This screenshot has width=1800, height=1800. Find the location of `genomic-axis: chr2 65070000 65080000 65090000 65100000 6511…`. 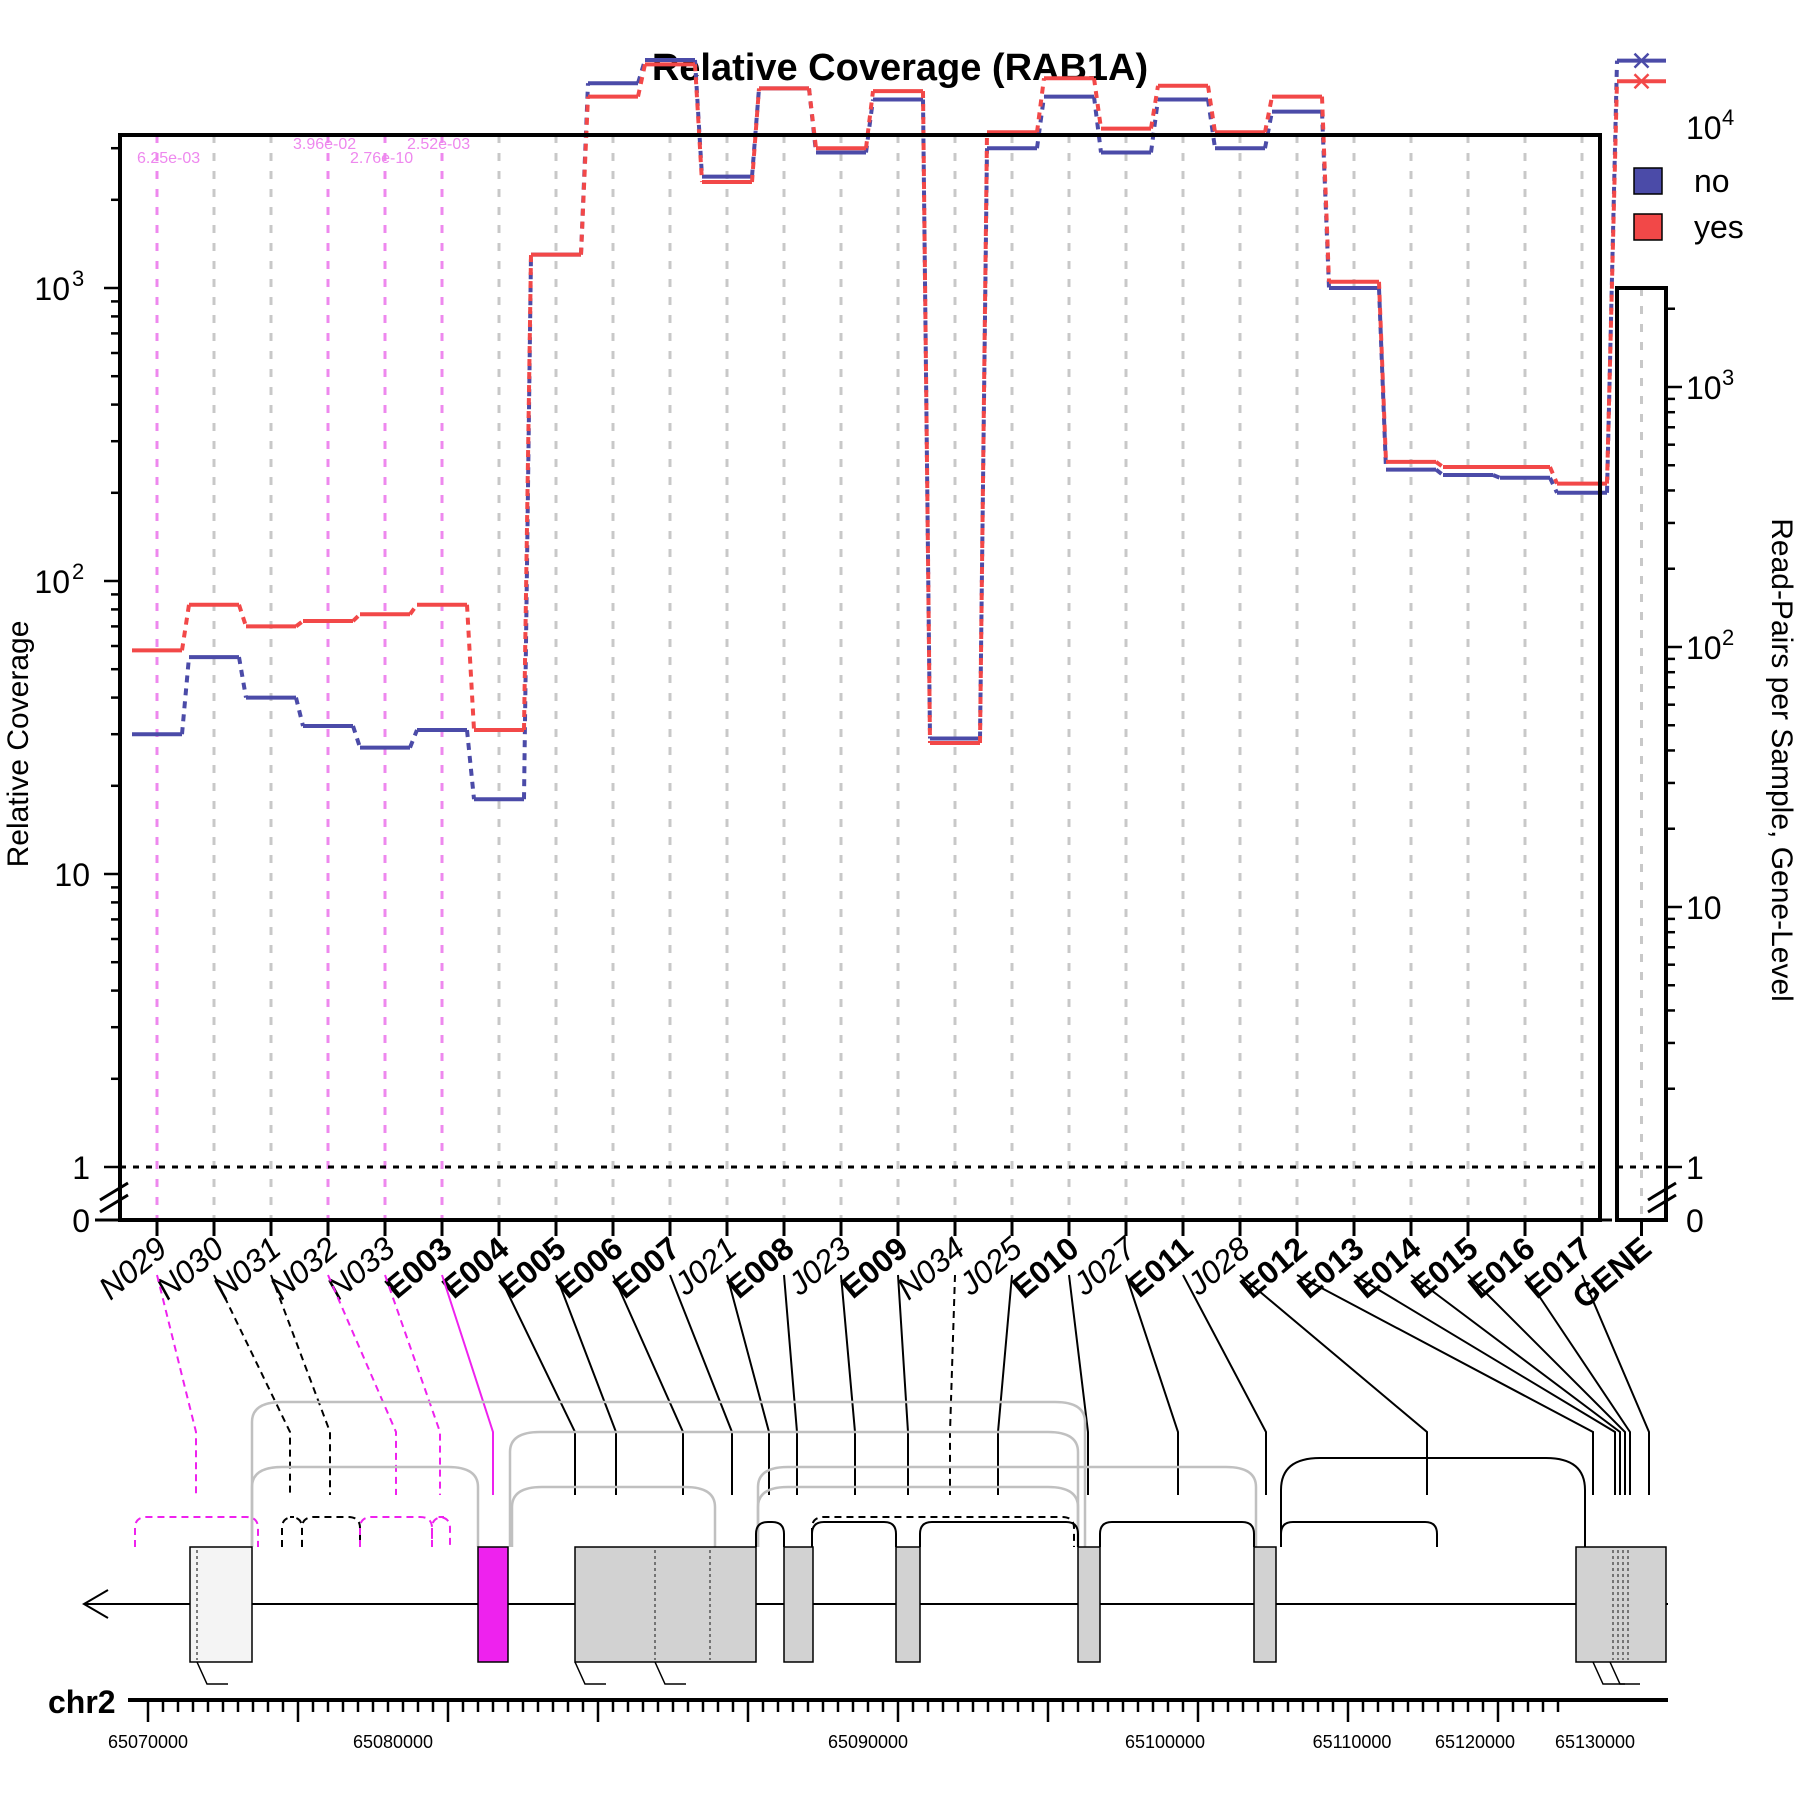

genomic-axis: chr2 65070000 65080000 65090000 65100000 6511… is located at coordinates (858, 1718).